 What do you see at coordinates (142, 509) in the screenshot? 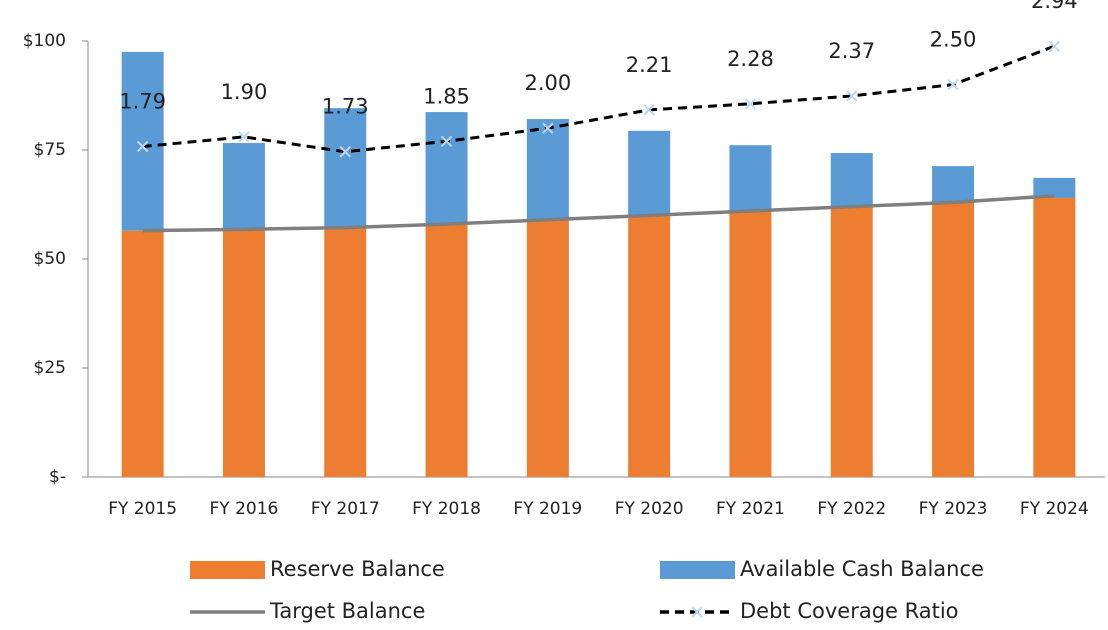
I see `x-tick-label: FY 2015` at bounding box center [142, 509].